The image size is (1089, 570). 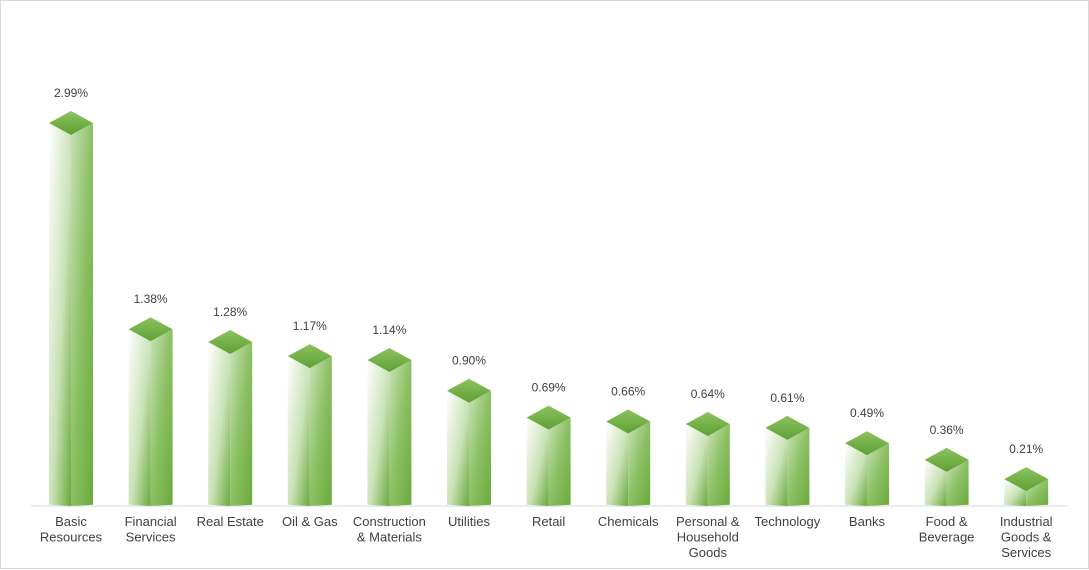 I want to click on category-label: Financial Services, so click(x=151, y=529).